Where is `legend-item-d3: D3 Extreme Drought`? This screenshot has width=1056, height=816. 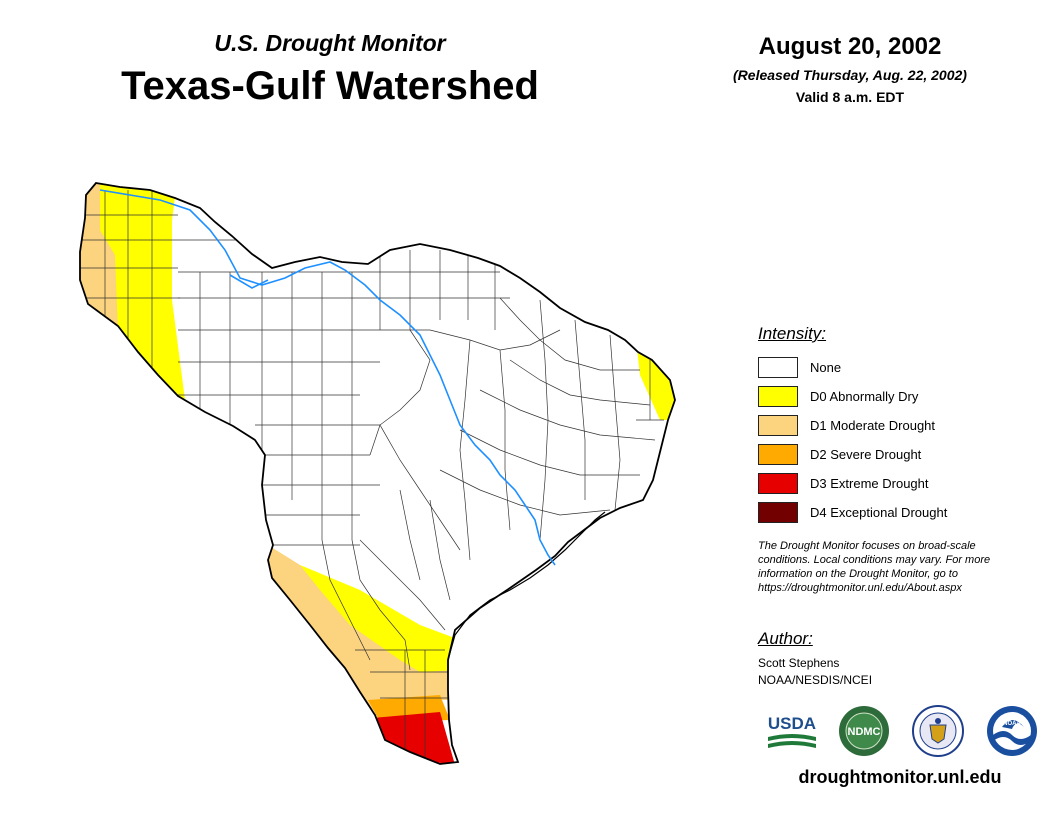
legend-item-d3: D3 Extreme Drought is located at coordinates (903, 483).